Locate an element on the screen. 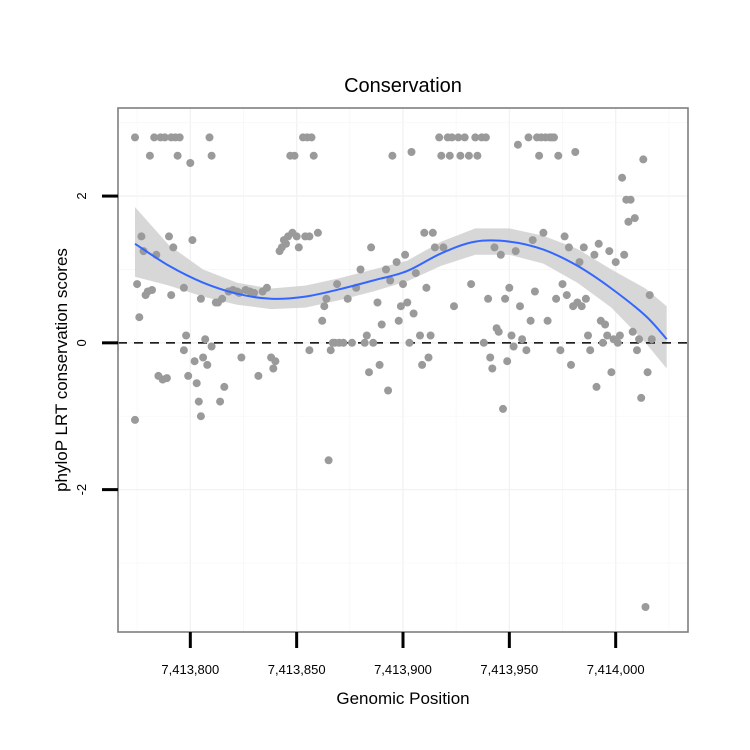 This screenshot has height=750, width=750. smooth-line-layer is located at coordinates (401, 289).